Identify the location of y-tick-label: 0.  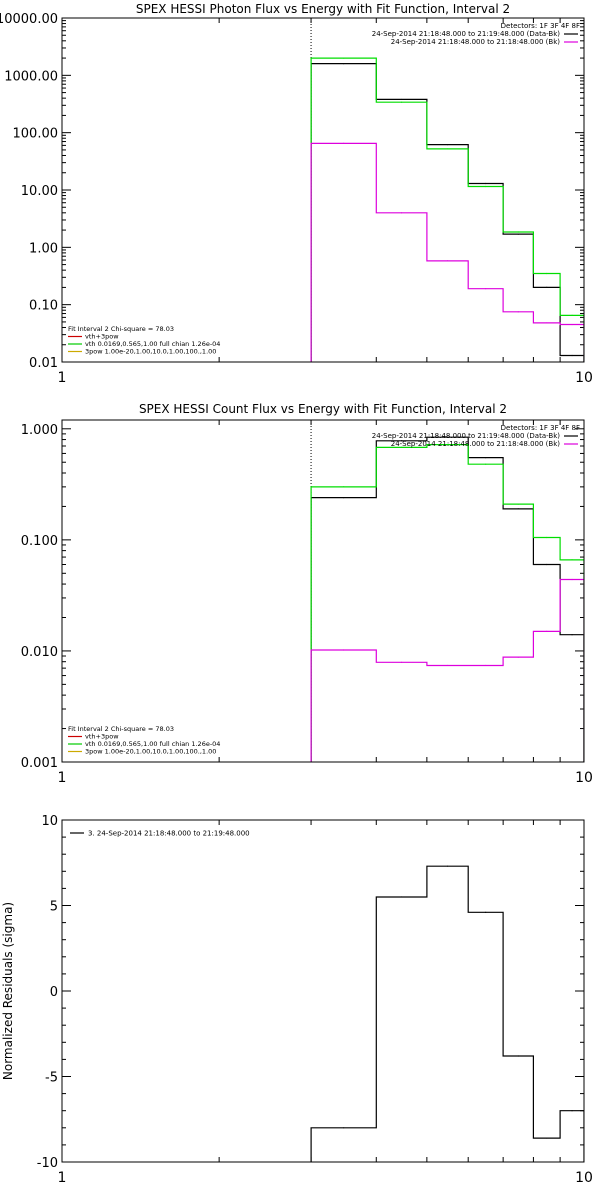
(54, 992).